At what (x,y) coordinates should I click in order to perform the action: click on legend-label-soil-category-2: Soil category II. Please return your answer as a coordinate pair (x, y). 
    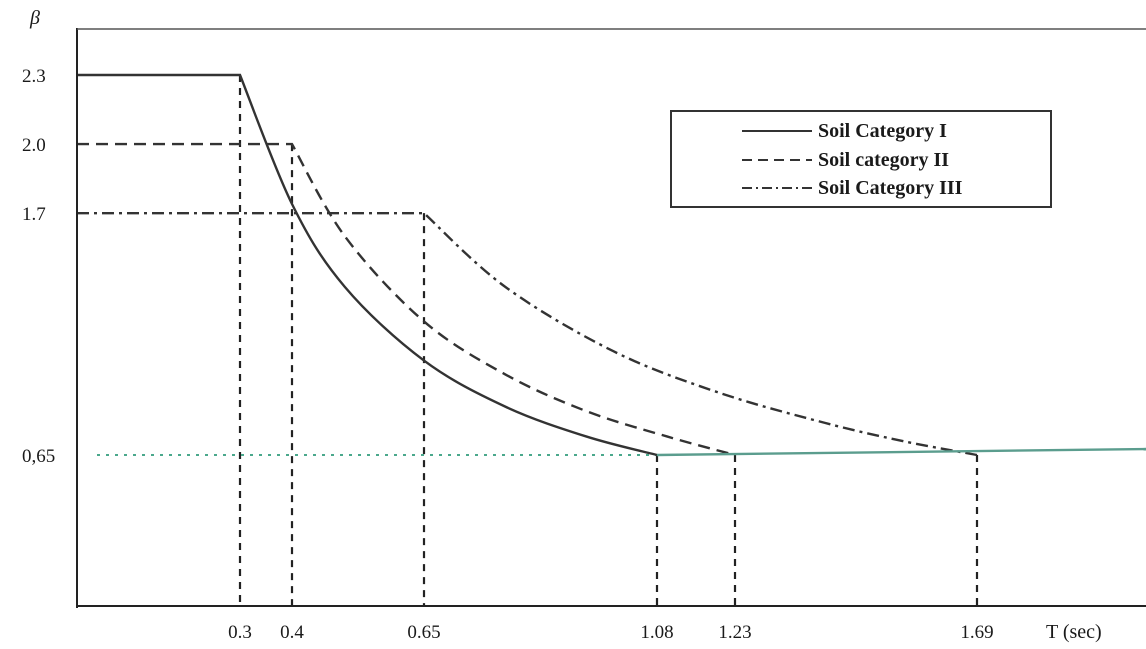
    Looking at the image, I should click on (883, 160).